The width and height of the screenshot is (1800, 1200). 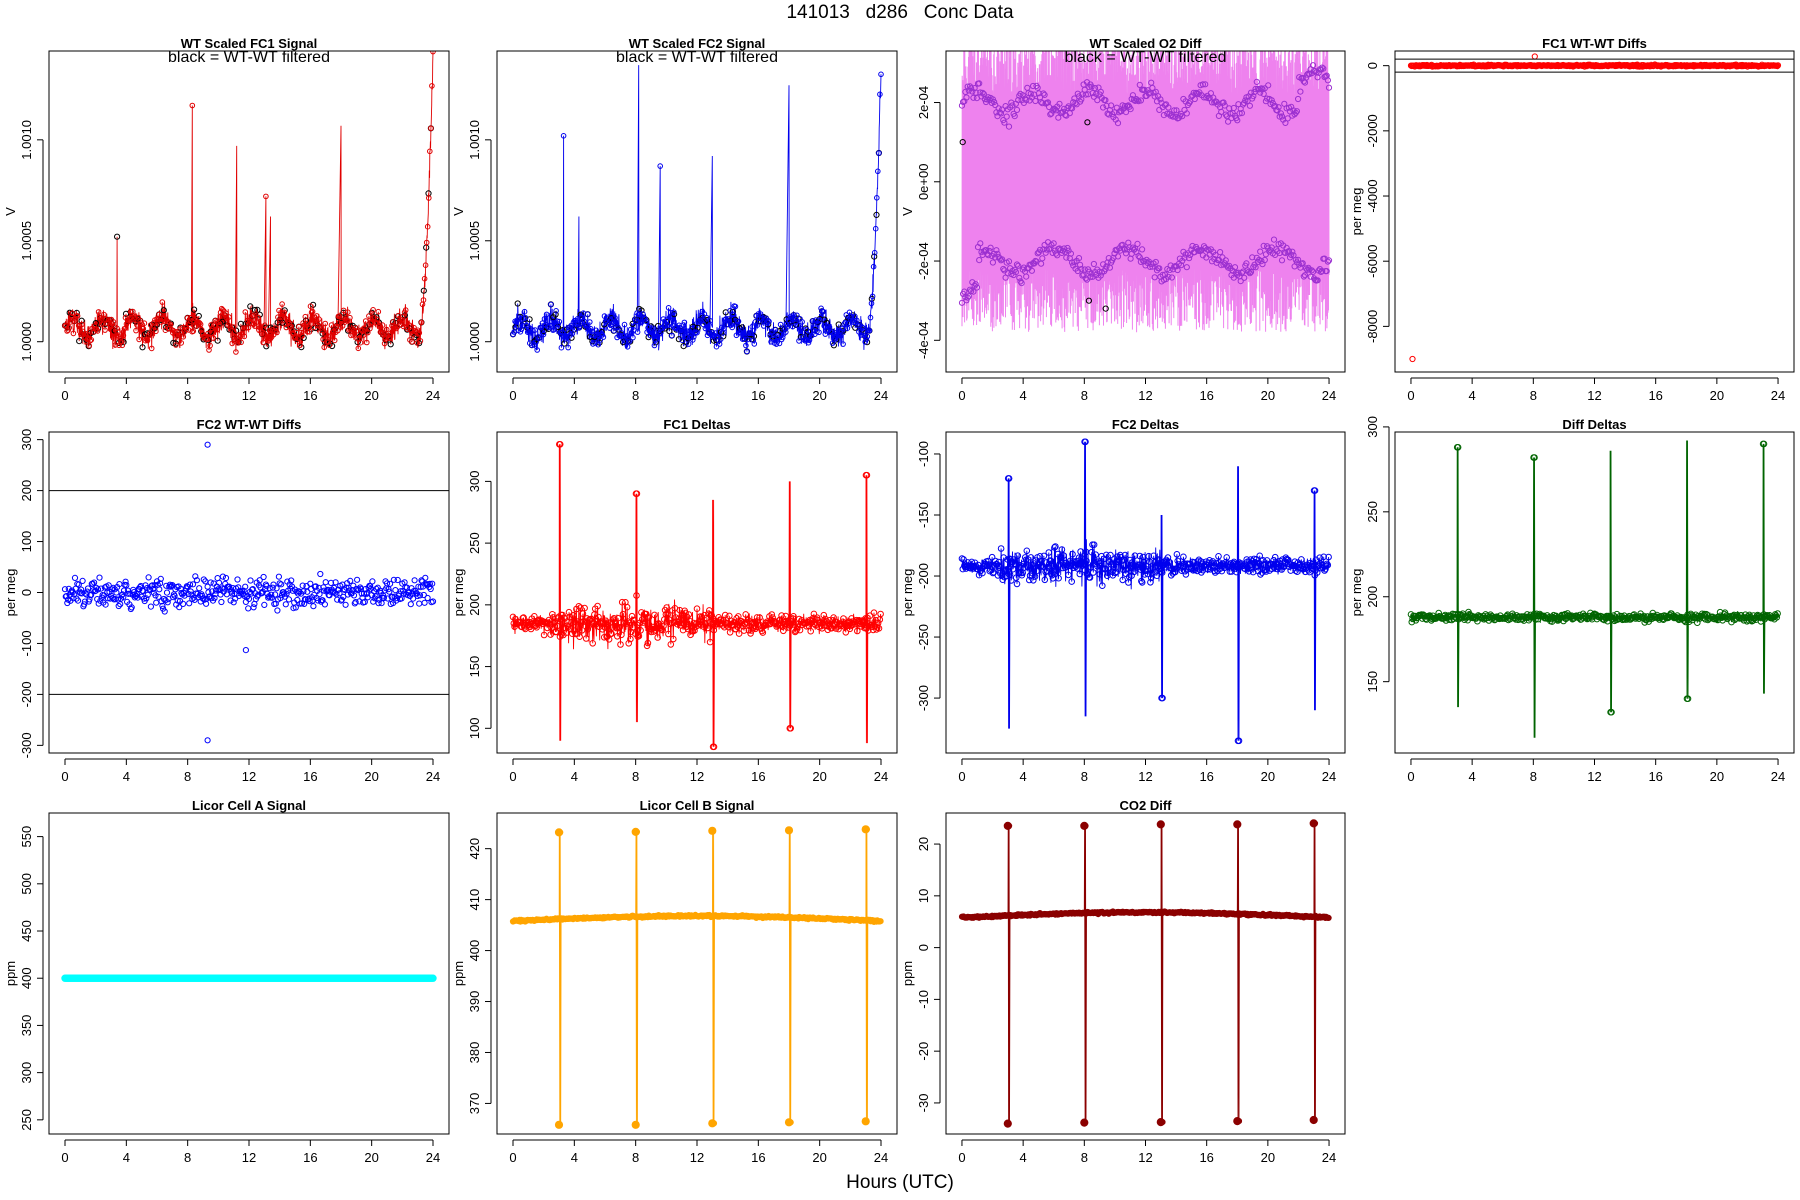 What do you see at coordinates (1472, 776) in the screenshot?
I see `x-tick-label: 4` at bounding box center [1472, 776].